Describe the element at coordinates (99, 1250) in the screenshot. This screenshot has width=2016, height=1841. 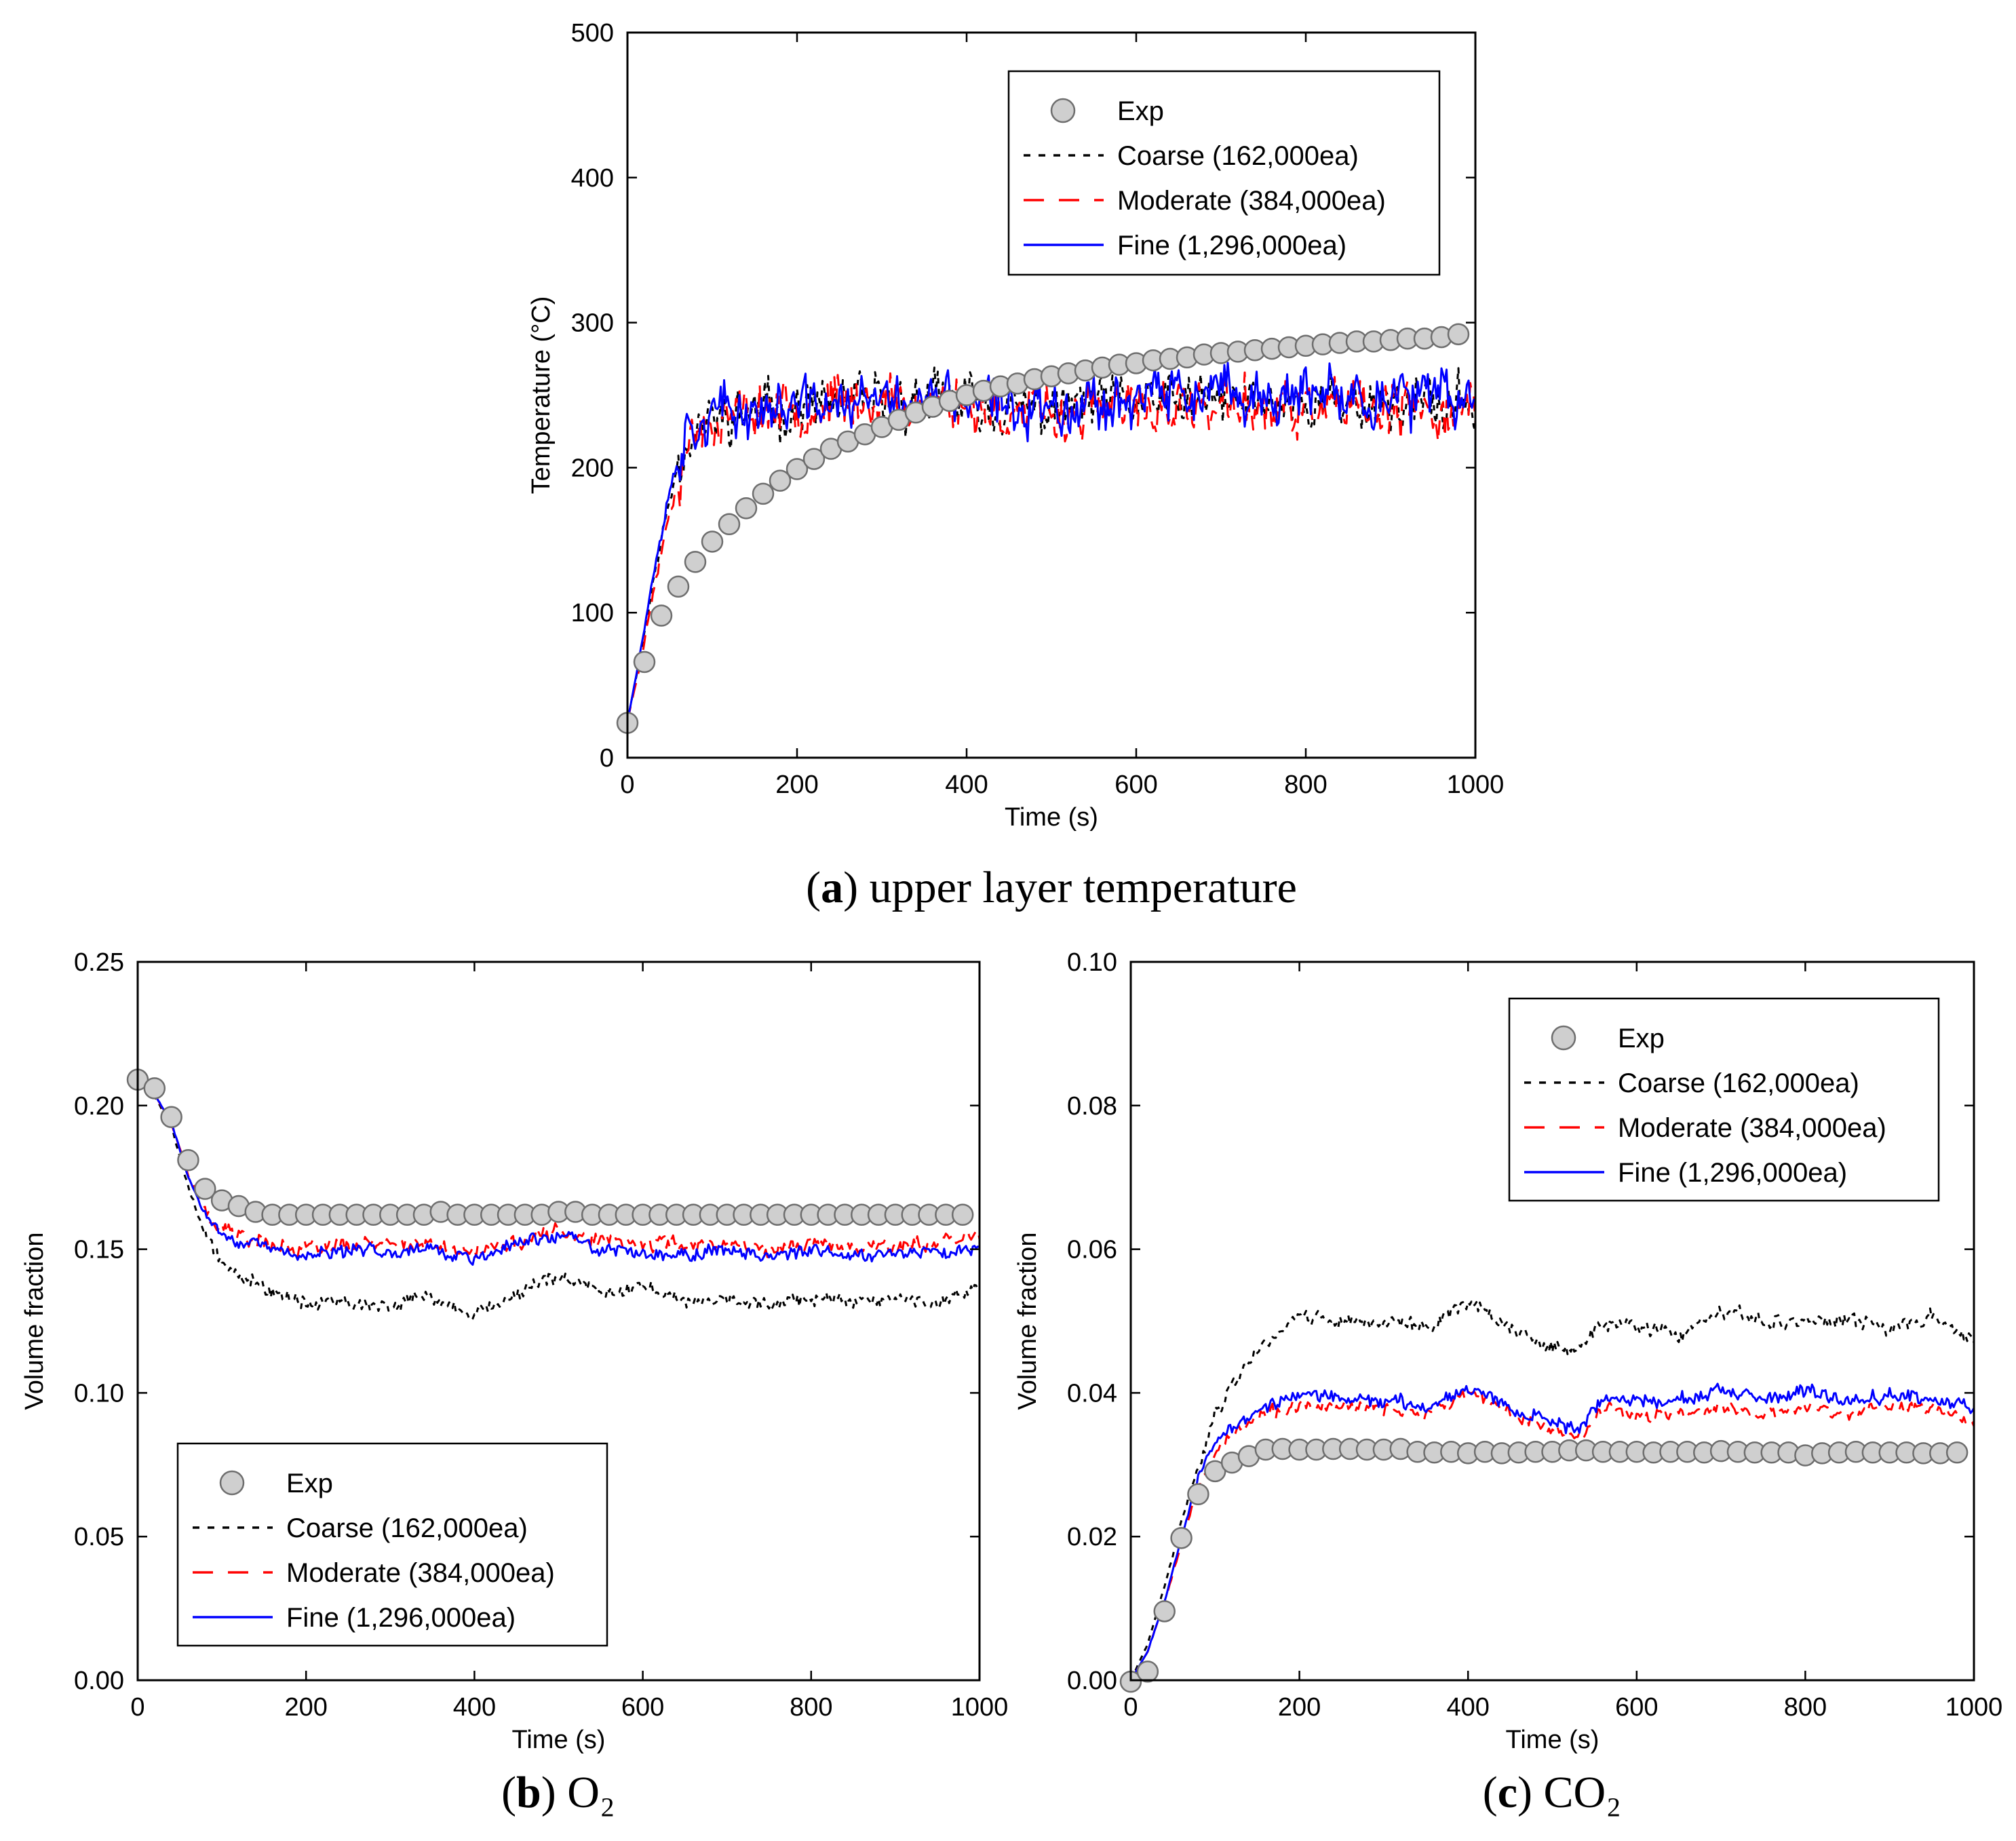
I see `y-tick-label: 0.15` at that location.